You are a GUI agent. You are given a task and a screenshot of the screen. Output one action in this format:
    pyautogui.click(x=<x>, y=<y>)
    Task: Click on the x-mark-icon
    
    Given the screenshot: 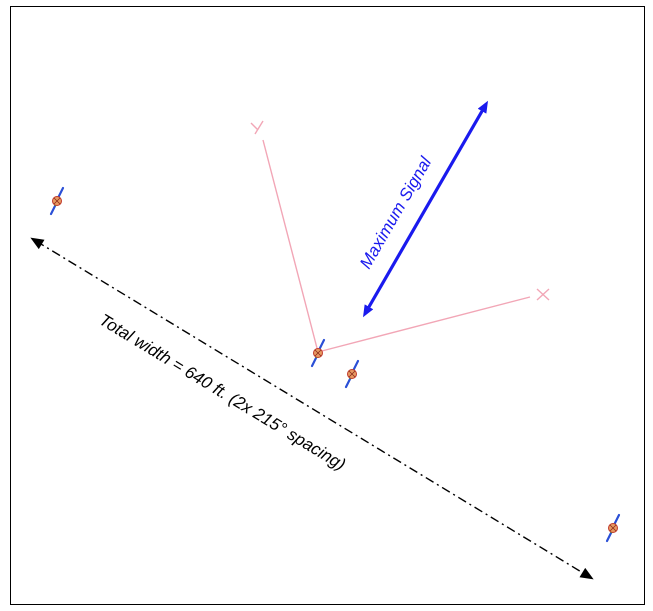 What is the action you would take?
    pyautogui.click(x=257, y=127)
    